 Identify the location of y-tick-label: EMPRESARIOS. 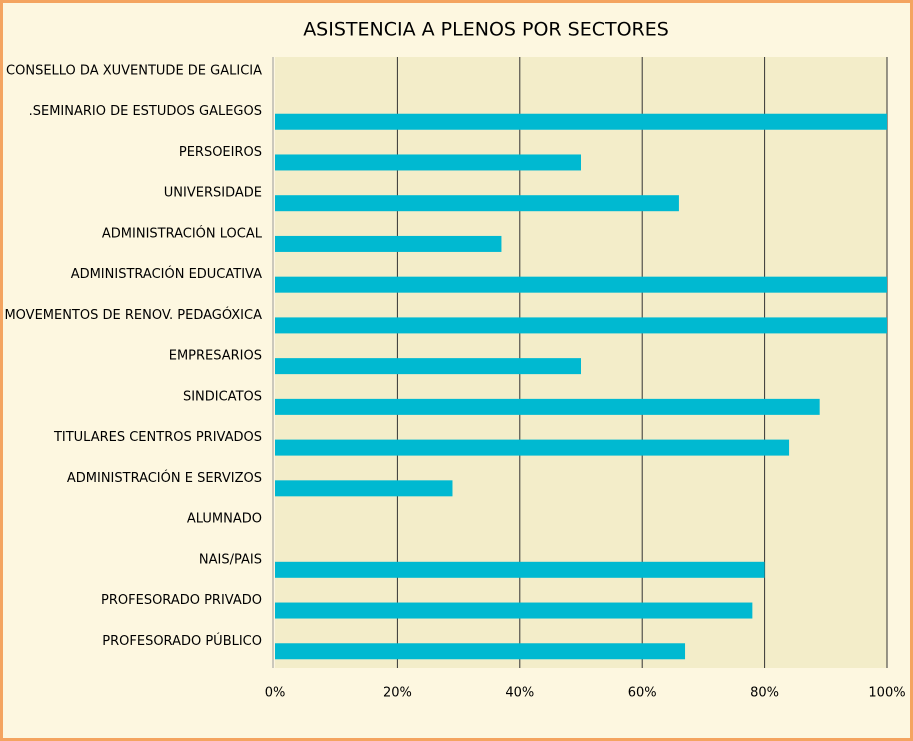
(215, 356).